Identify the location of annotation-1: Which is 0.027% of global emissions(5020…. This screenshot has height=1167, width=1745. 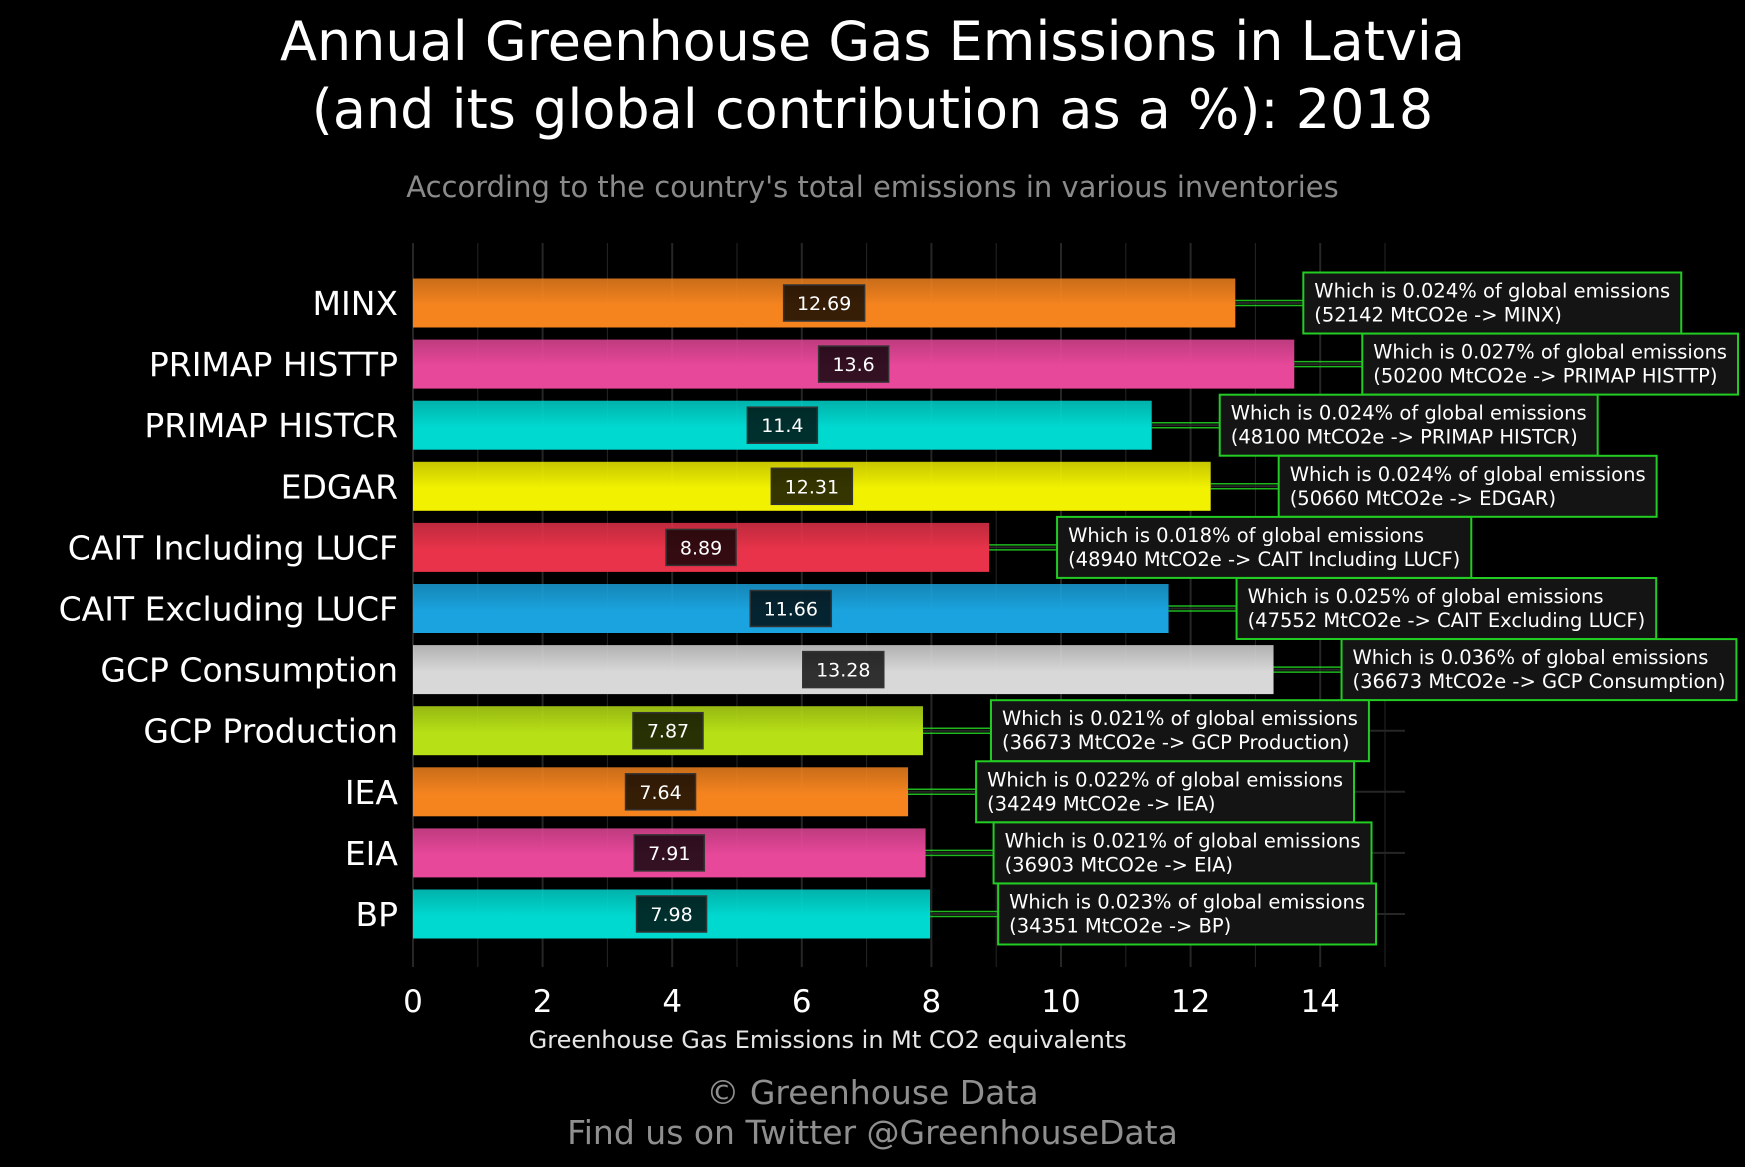
(1517, 364).